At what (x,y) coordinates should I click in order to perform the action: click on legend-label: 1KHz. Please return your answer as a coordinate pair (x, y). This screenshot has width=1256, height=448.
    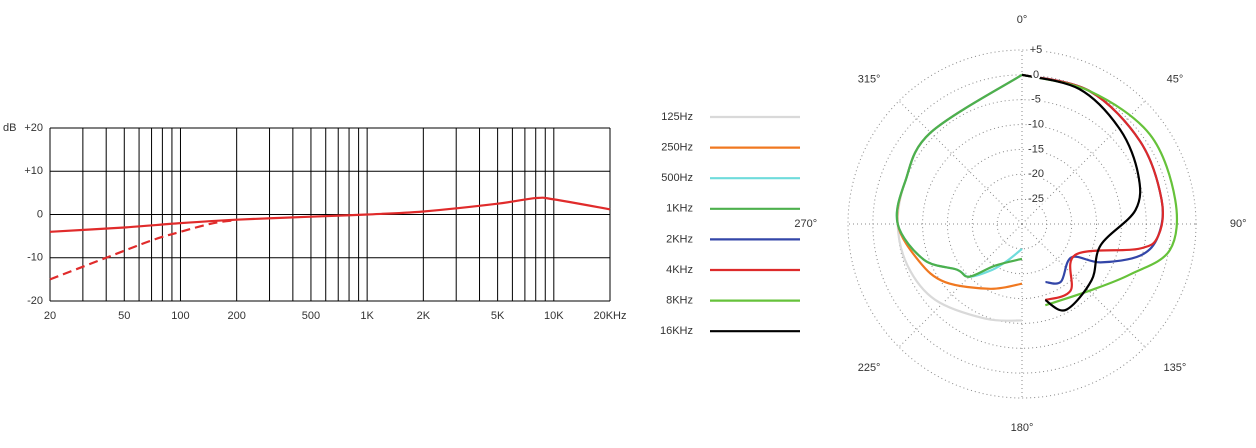
    Looking at the image, I should click on (679, 209).